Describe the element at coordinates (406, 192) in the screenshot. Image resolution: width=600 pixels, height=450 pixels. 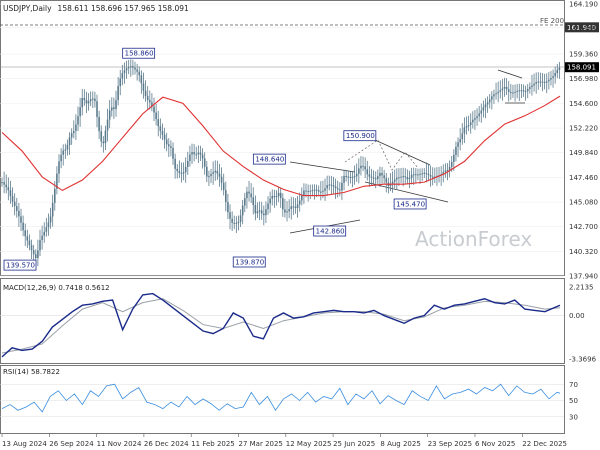
I see `wedge-lower-line` at that location.